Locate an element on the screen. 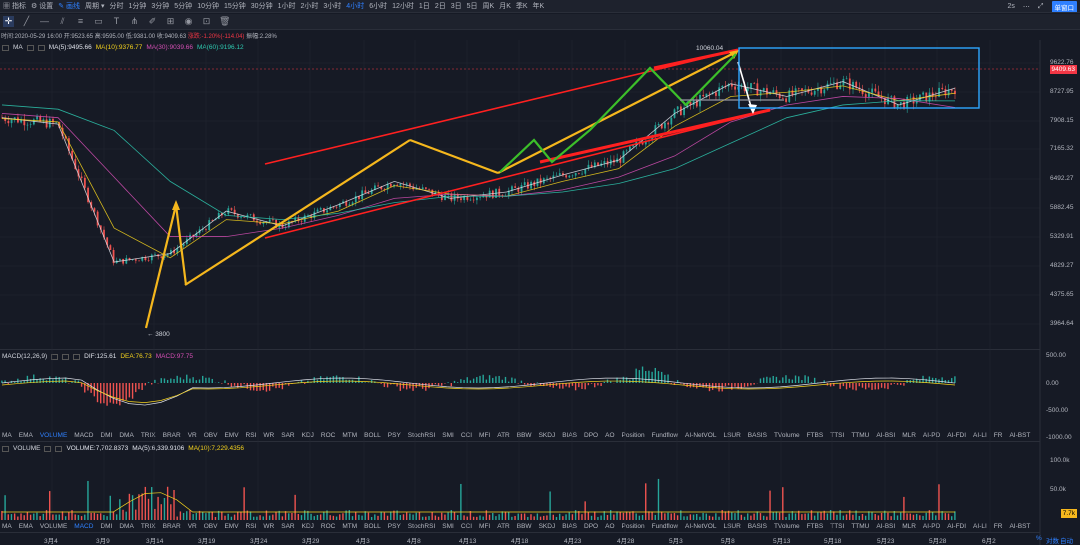 The image size is (1080, 545). tab-ema: EMA is located at coordinates (25, 526).